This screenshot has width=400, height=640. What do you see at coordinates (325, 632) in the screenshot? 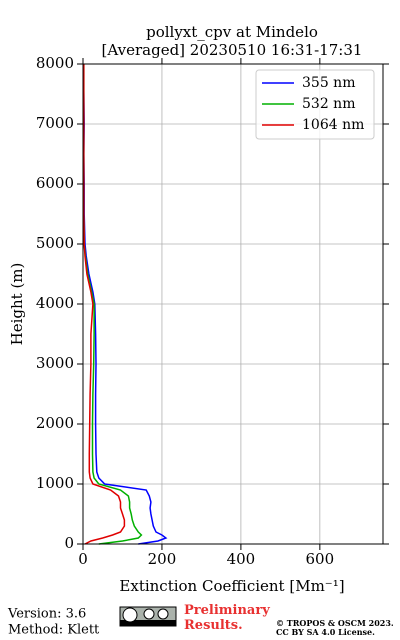
I see `license: CC BY SA 4.0 License.` at bounding box center [325, 632].